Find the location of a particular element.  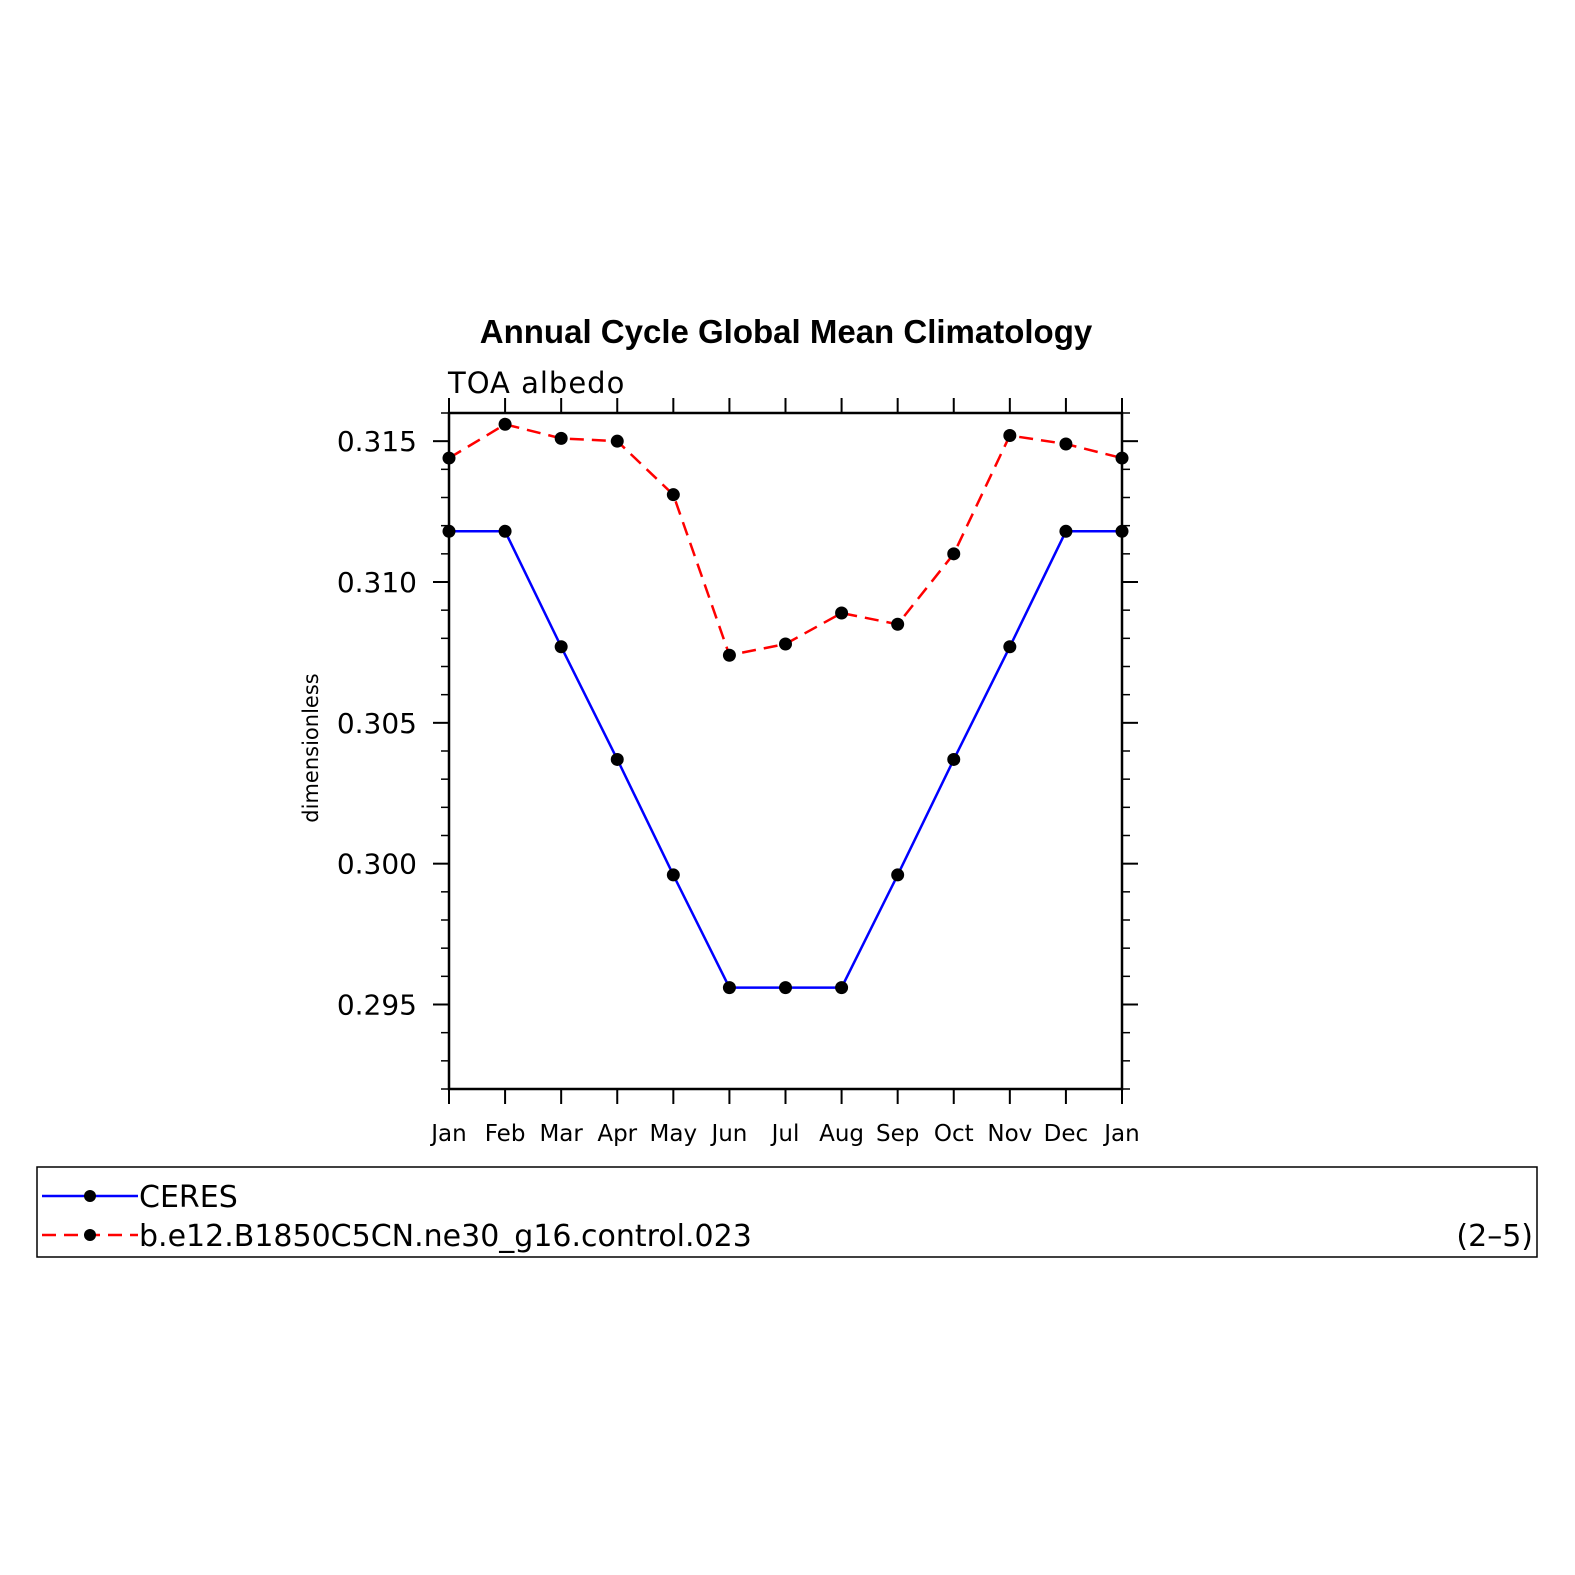

y-axis-label: dimensionless is located at coordinates (311, 747).